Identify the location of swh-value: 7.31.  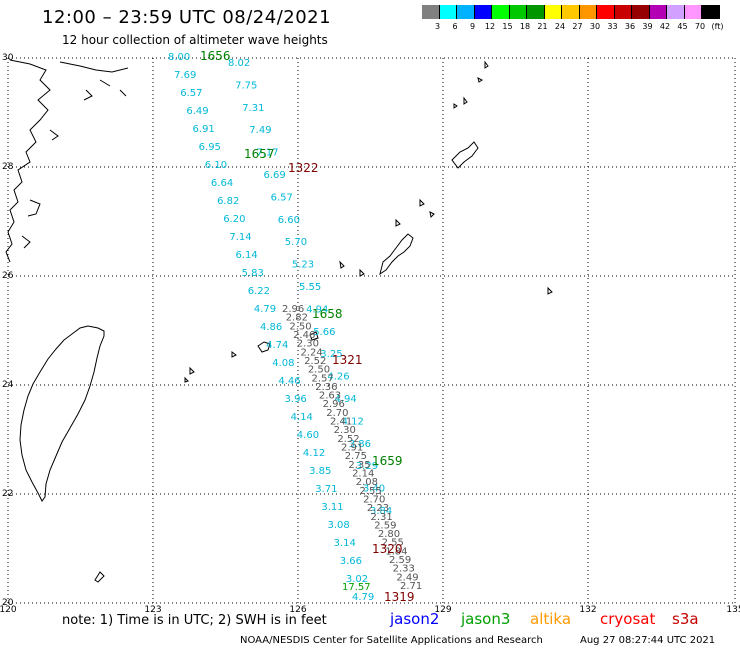
(253, 108).